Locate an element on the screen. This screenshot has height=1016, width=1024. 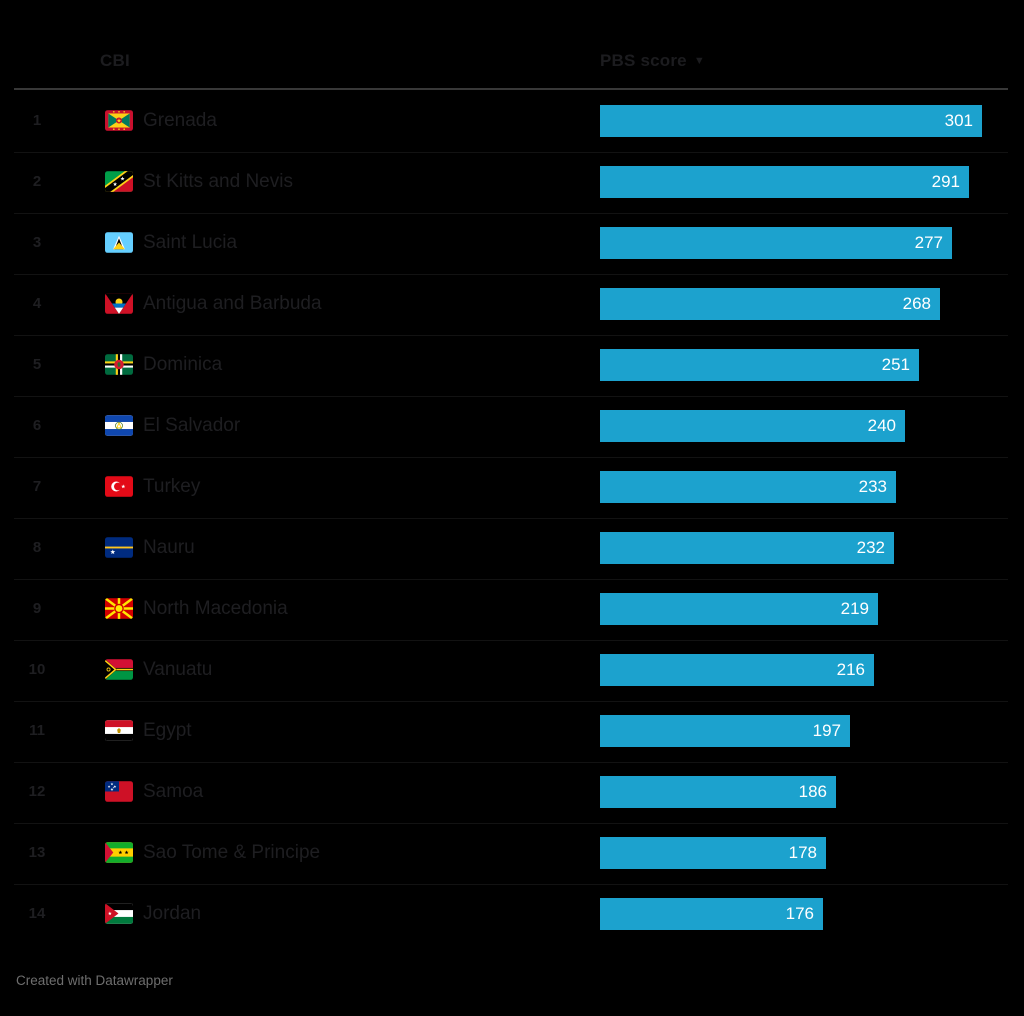
country-label: Grenada is located at coordinates (180, 120).